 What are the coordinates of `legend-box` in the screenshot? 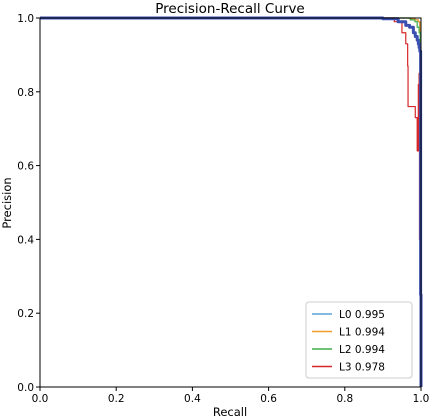 It's located at (359, 340).